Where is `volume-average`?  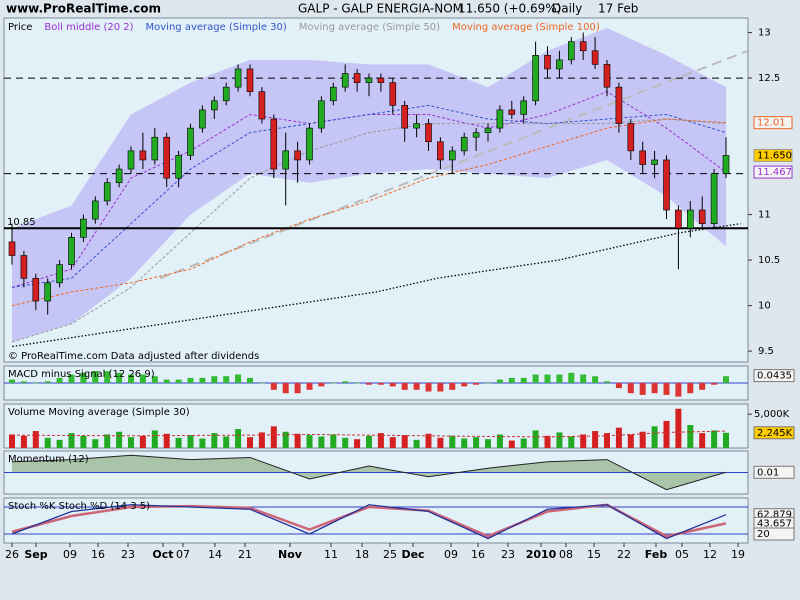 volume-average is located at coordinates (369, 434).